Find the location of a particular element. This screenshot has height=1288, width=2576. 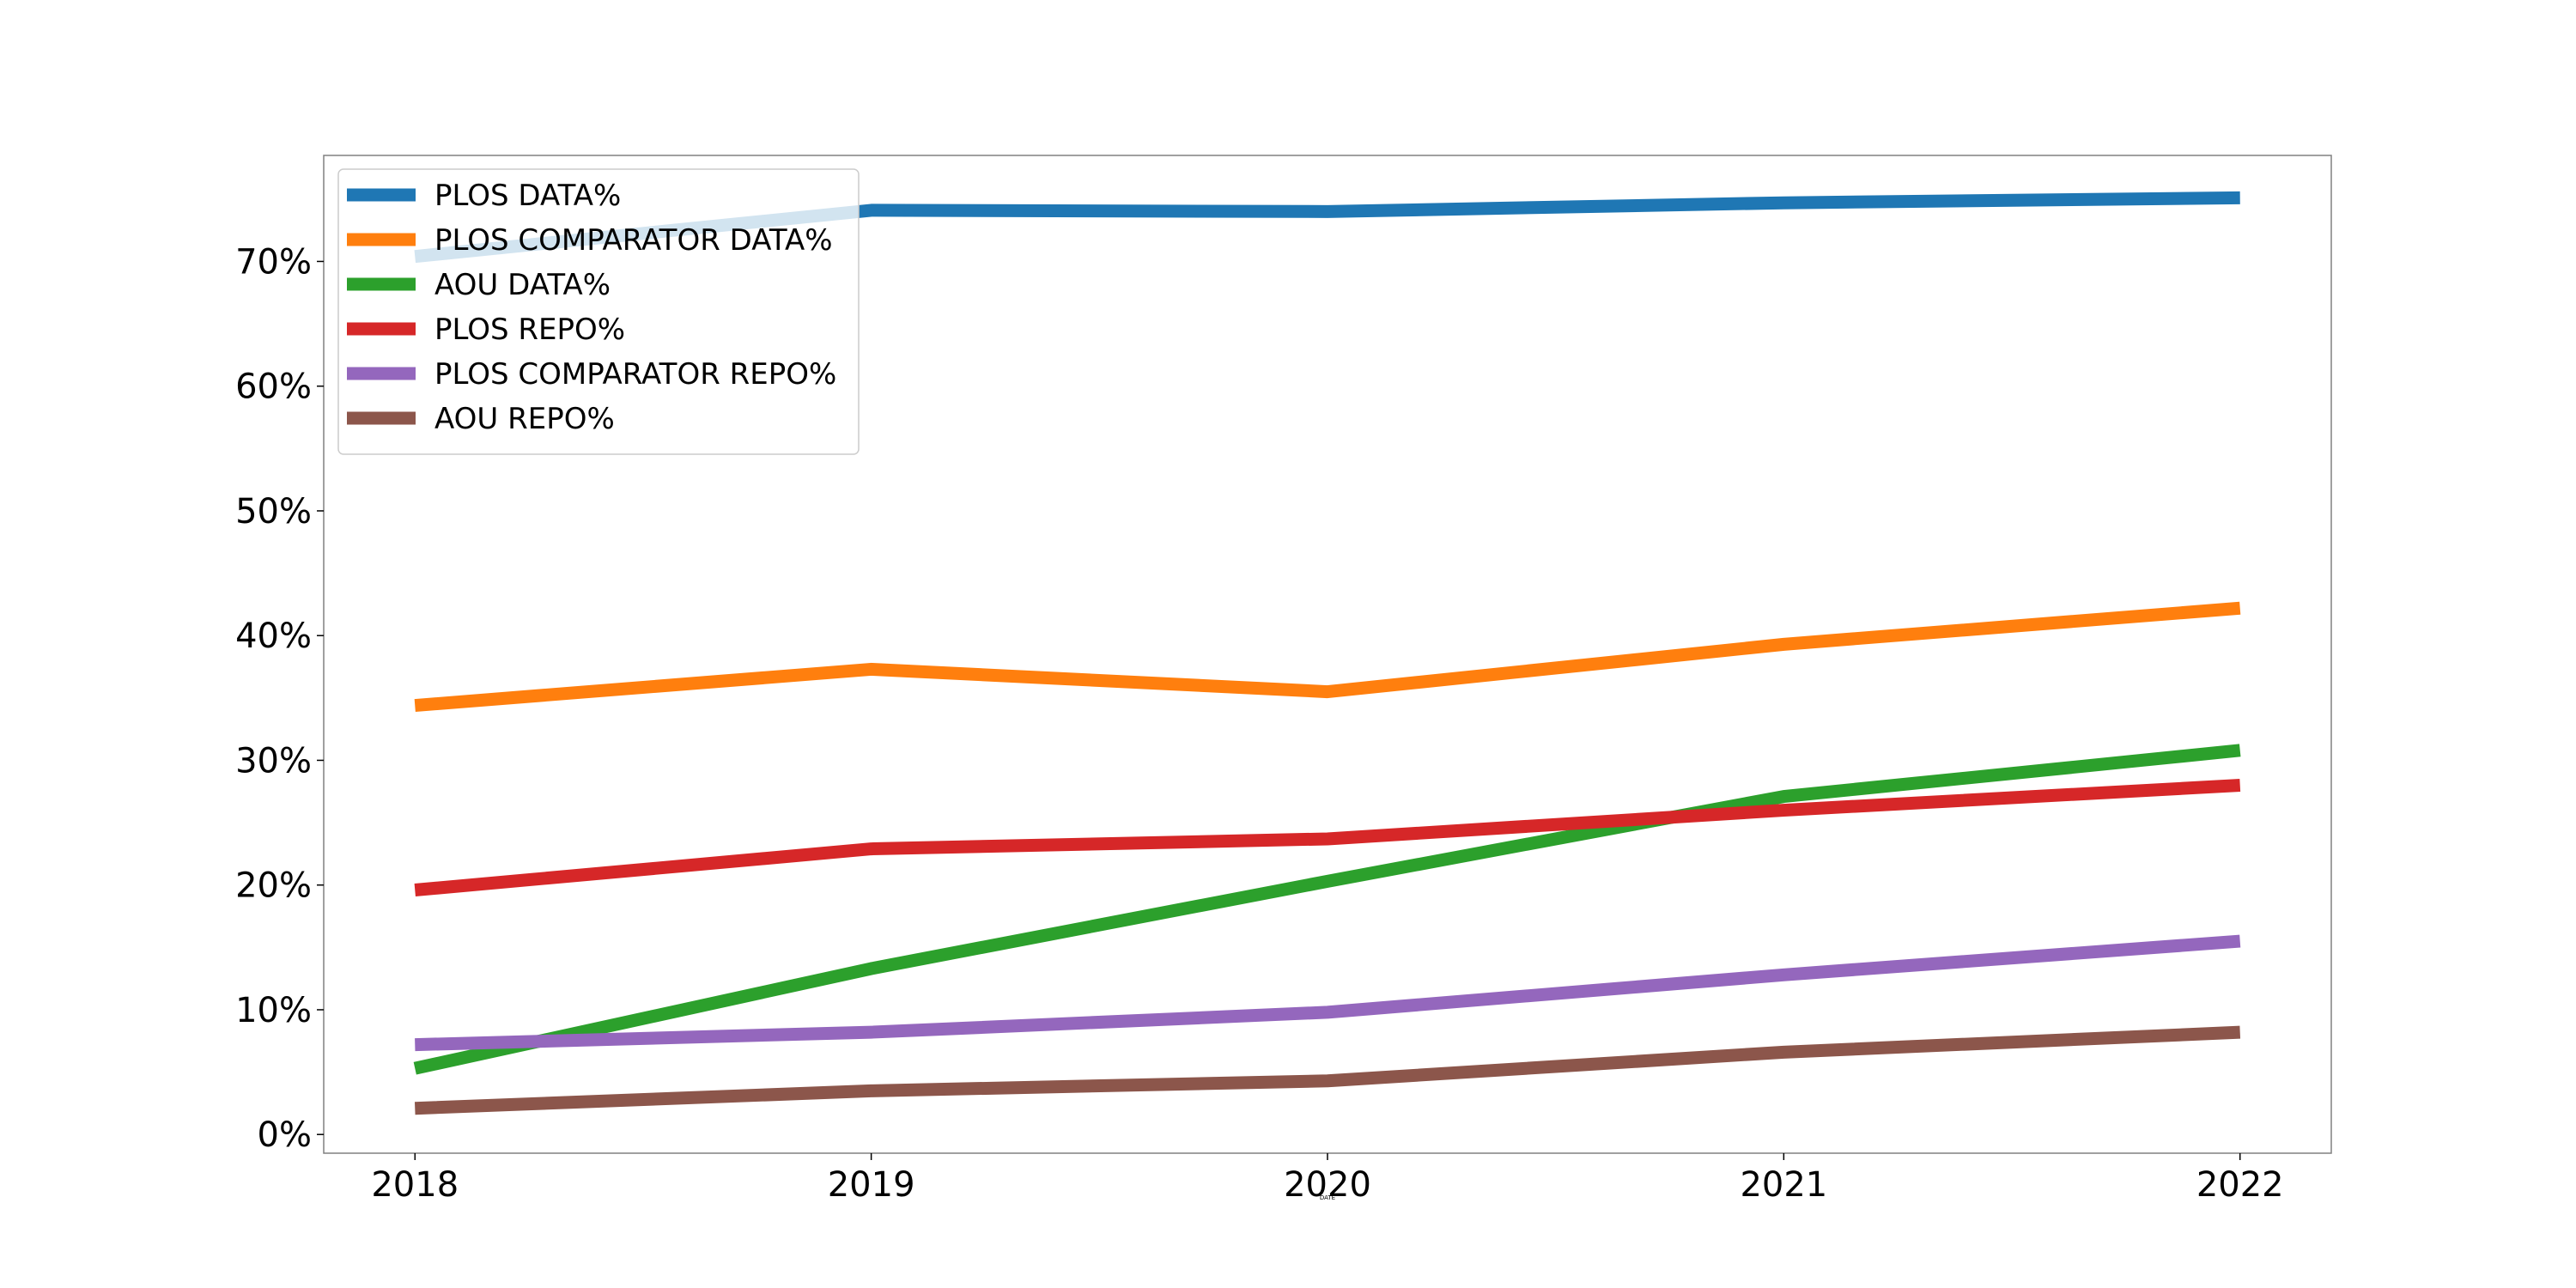

x-tick-label: 2022 is located at coordinates (2240, 1185).